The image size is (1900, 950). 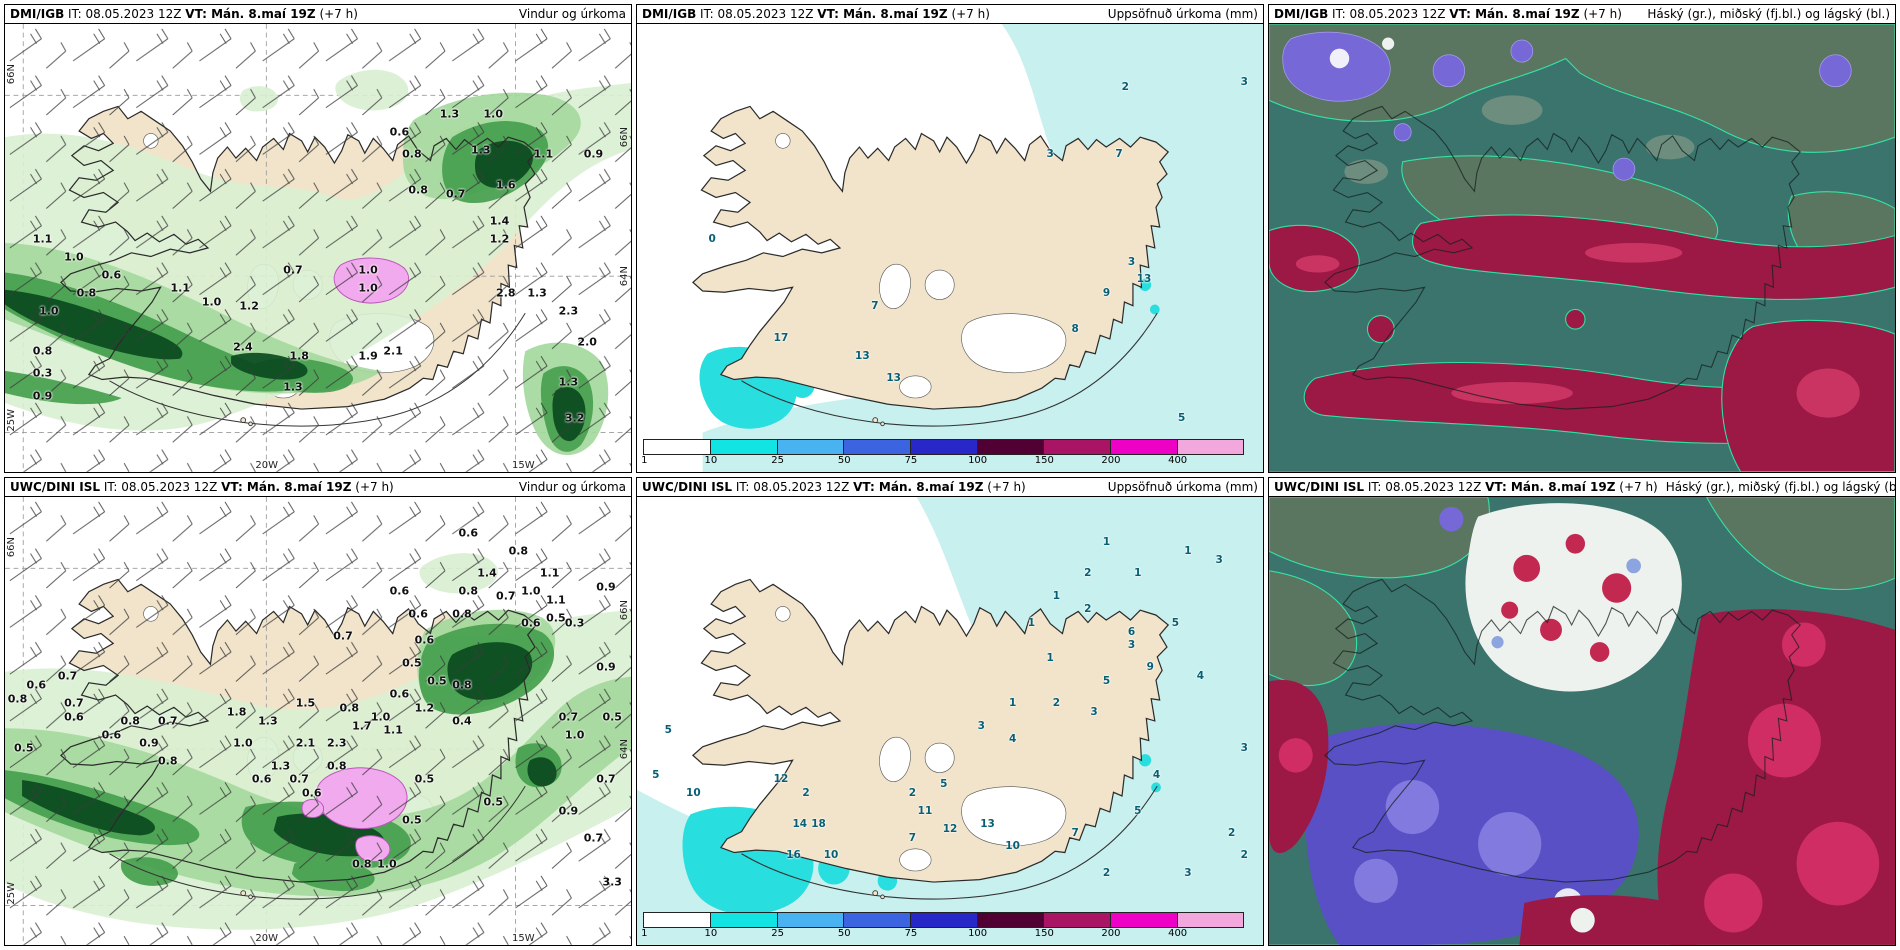 What do you see at coordinates (644, 460) in the screenshot?
I see `colorbar-tick-label: 1` at bounding box center [644, 460].